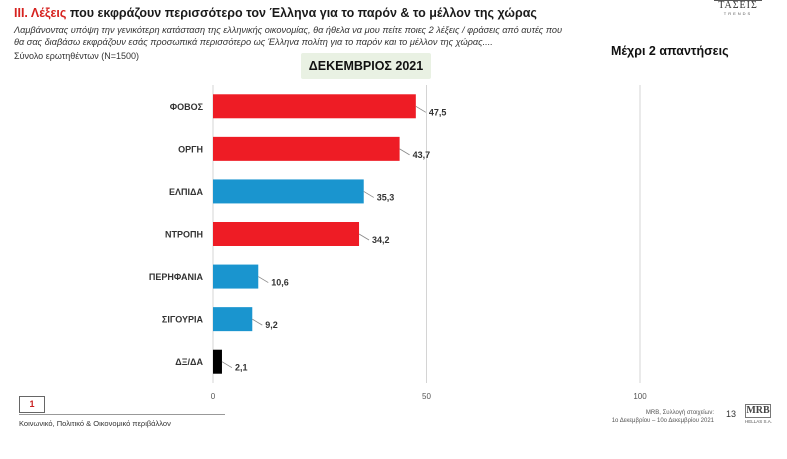 The image size is (787, 459). I want to click on sample-base: Σύνολο ερωτηθέντων (Ν=1500), so click(77, 56).